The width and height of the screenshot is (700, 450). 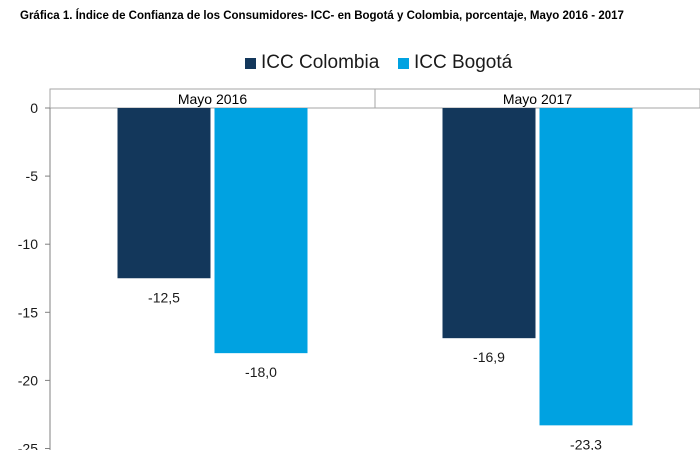 I want to click on category-header-box, so click(x=537, y=98).